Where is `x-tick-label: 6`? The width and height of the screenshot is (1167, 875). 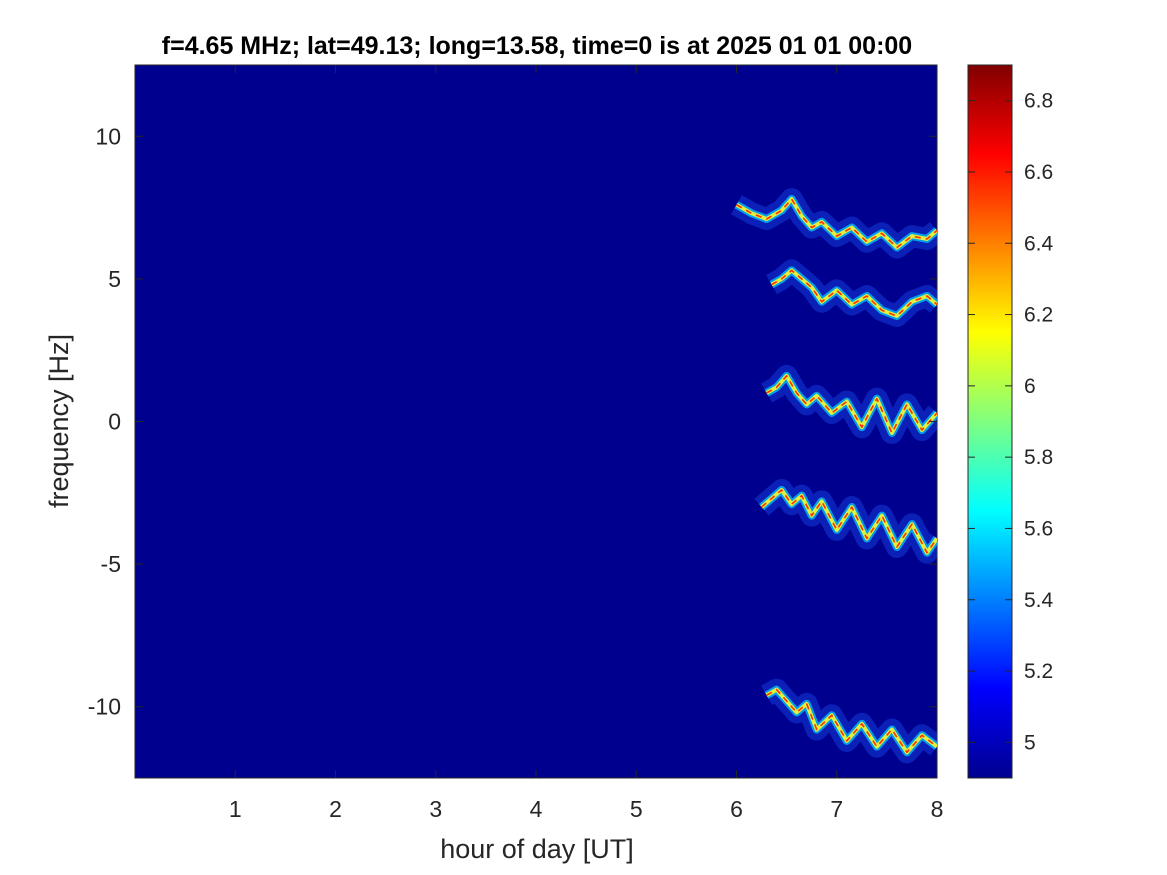 x-tick-label: 6 is located at coordinates (736, 809).